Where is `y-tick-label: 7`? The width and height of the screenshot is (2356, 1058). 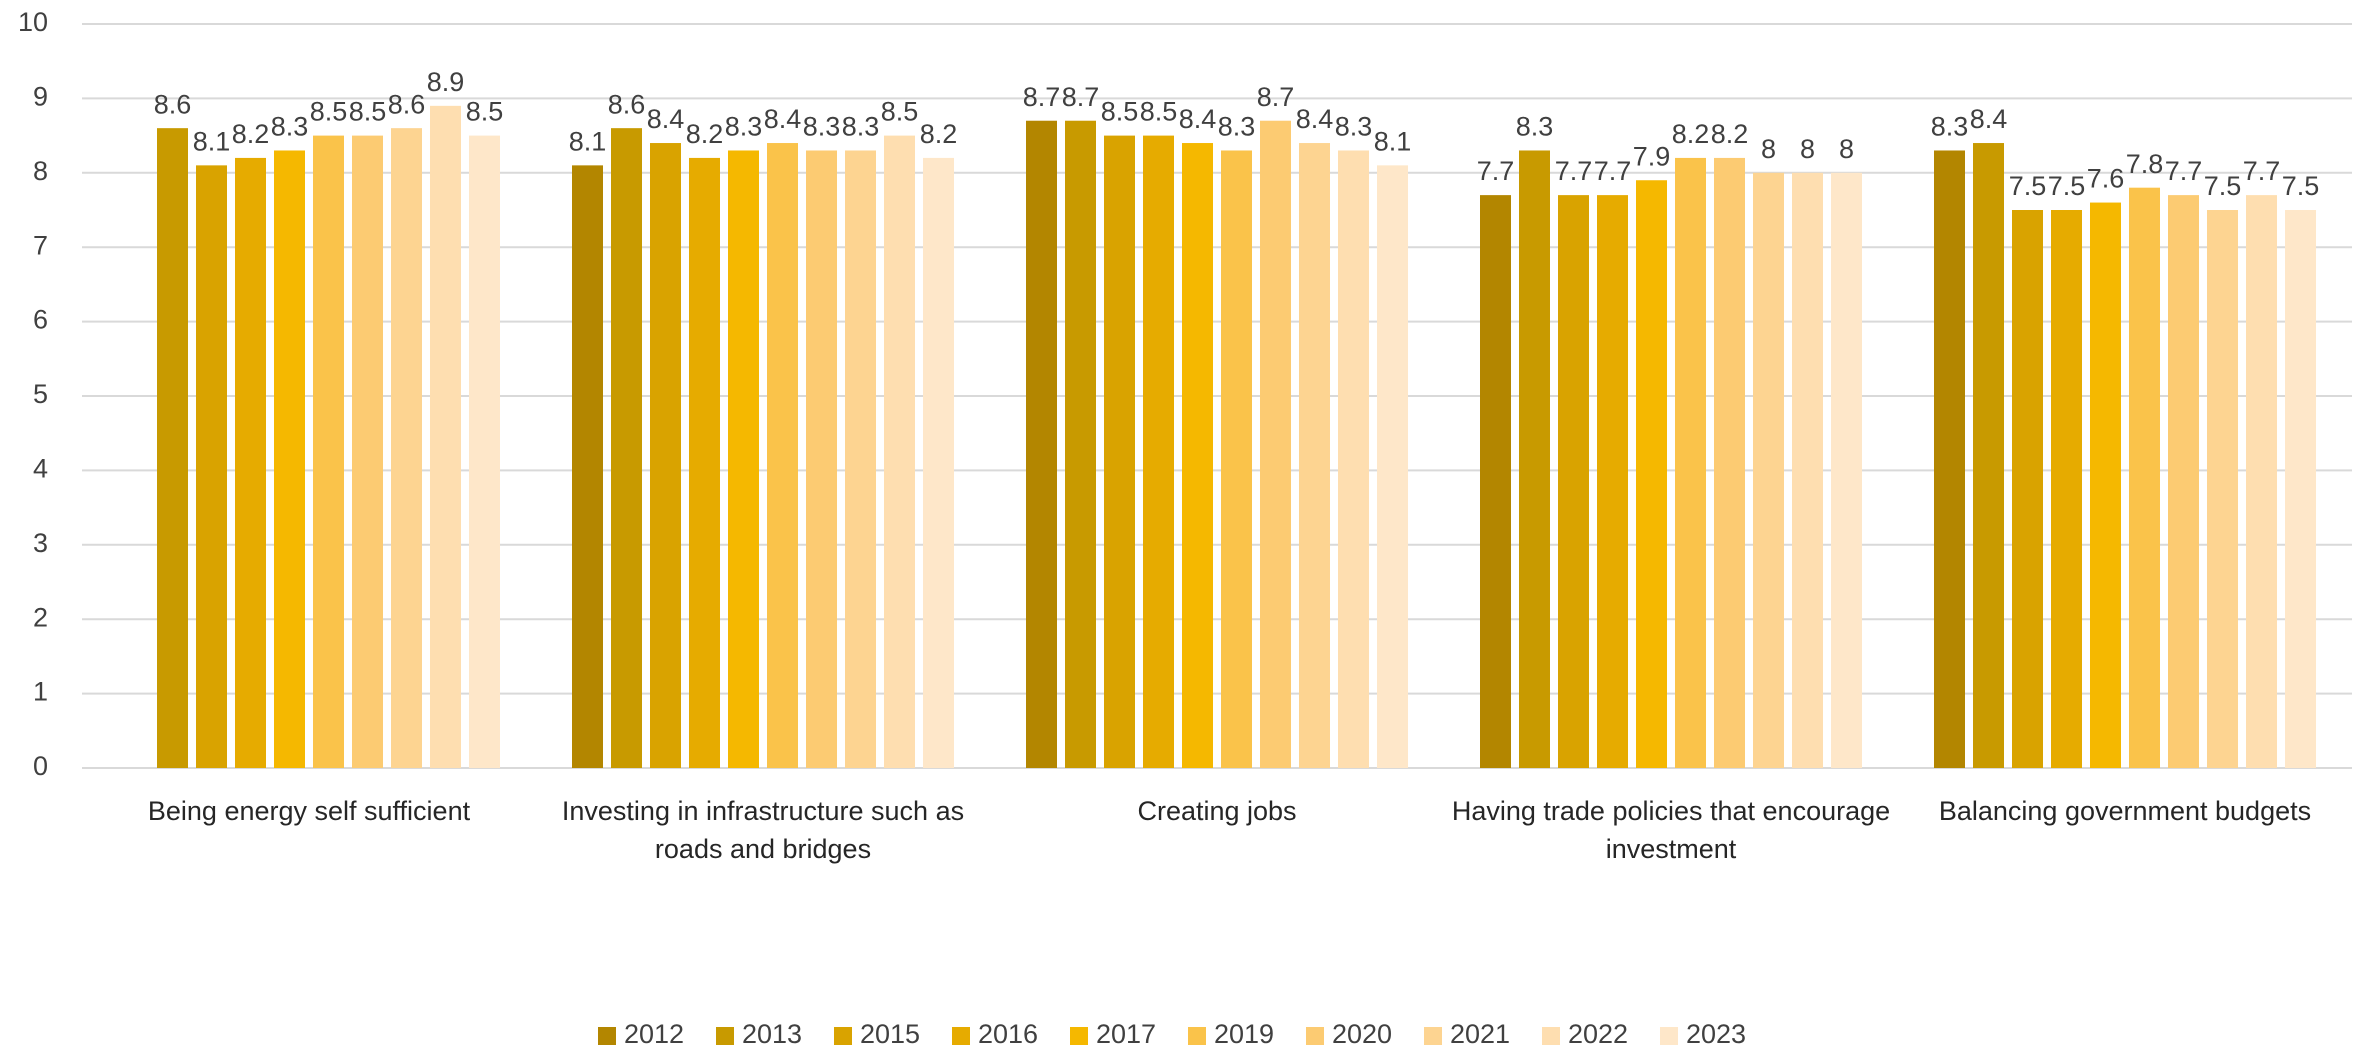 y-tick-label: 7 is located at coordinates (40, 245).